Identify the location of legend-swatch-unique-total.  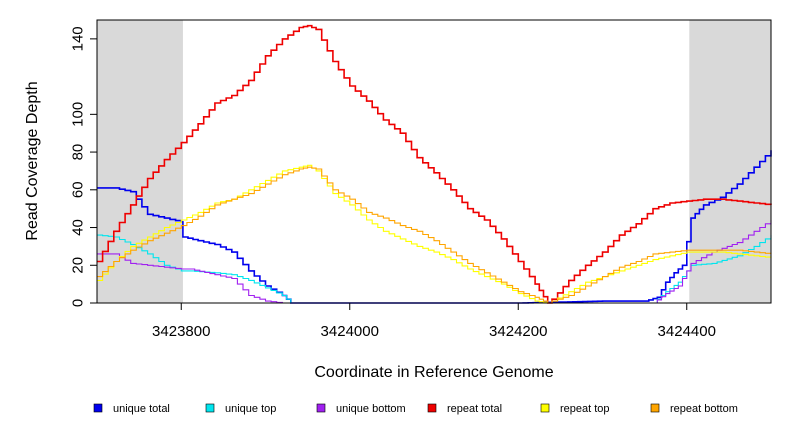
(98, 408).